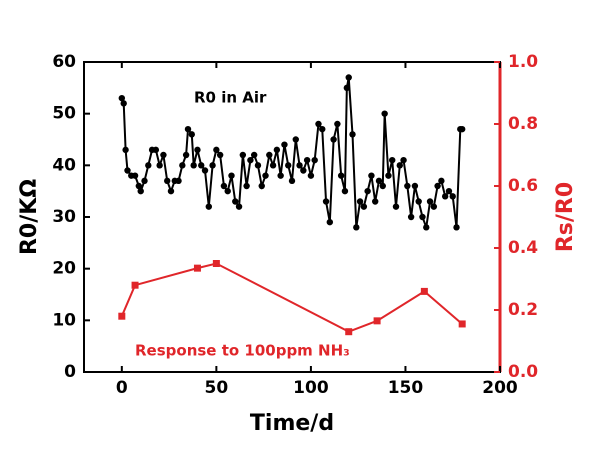  I want to click on annotation: Response to 100ppm NH₃, so click(242, 351).